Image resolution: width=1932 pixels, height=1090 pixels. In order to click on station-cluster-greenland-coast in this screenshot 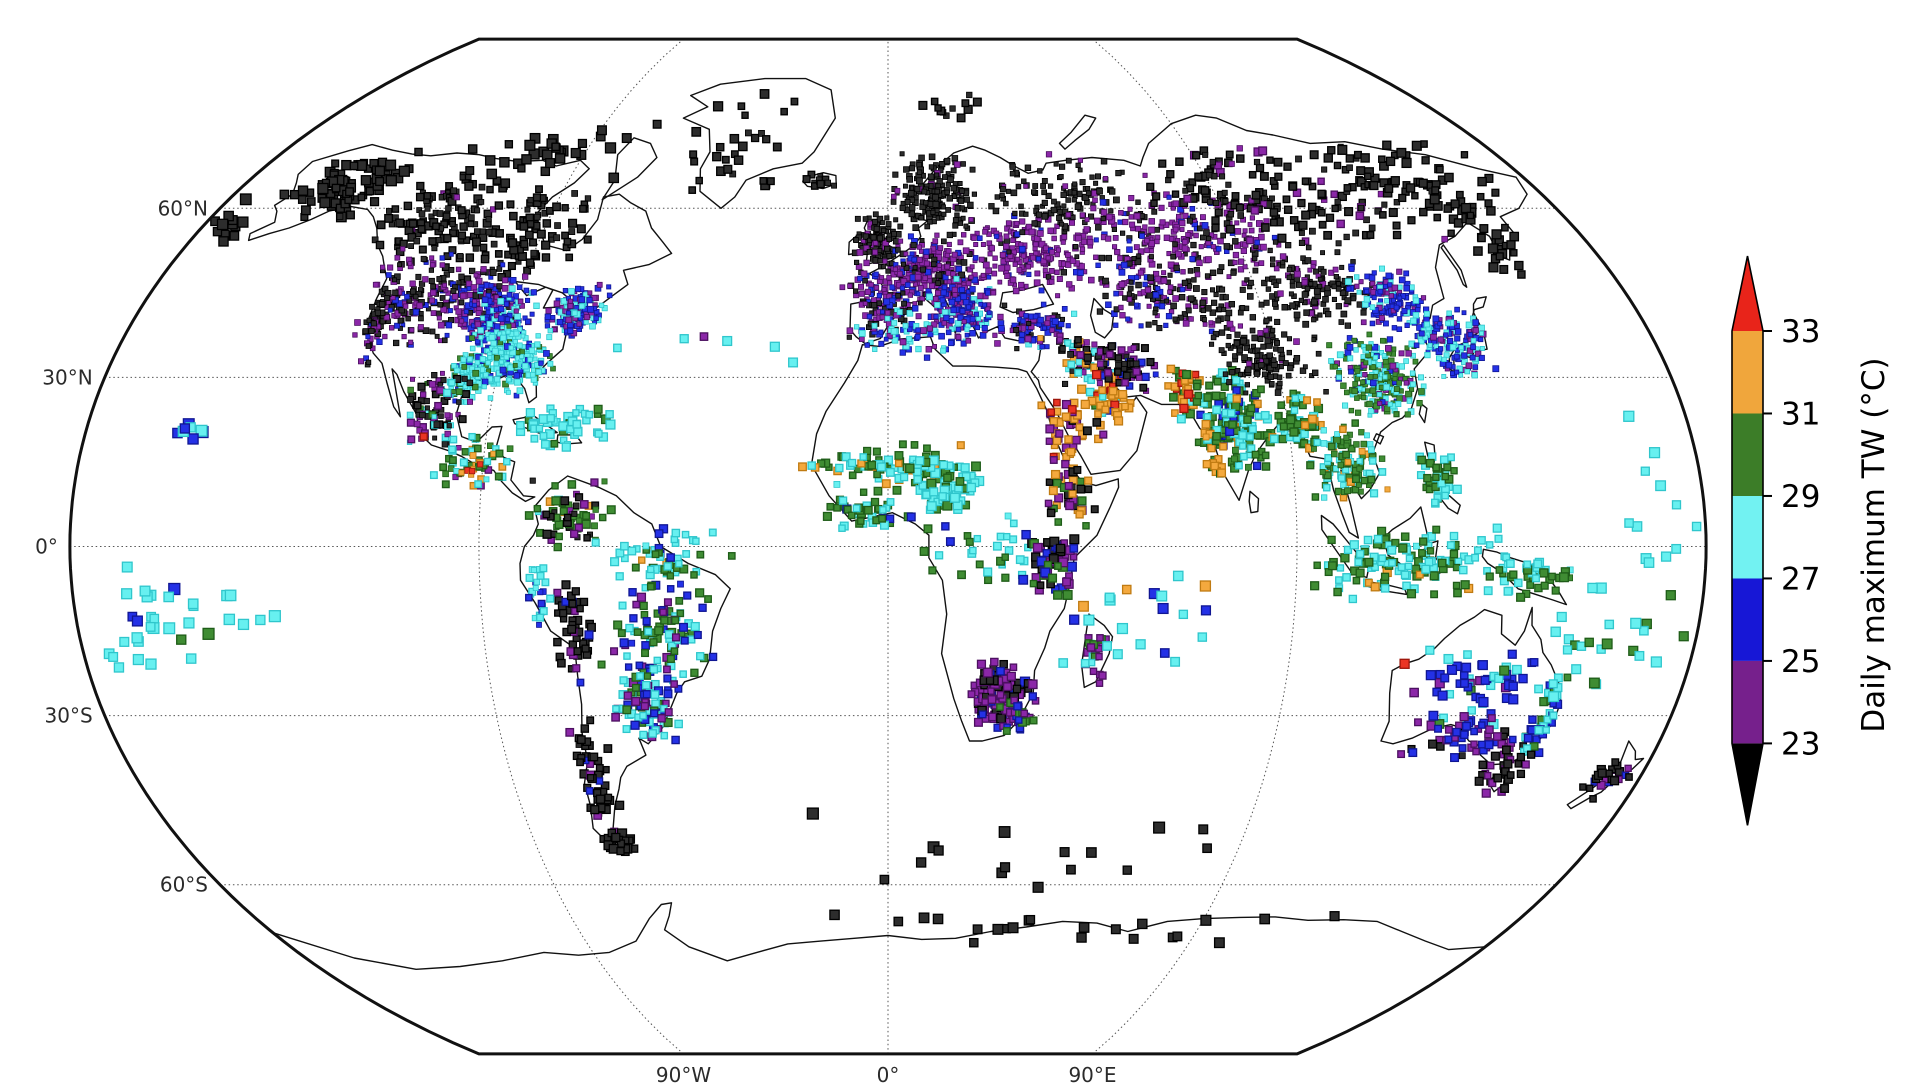, I will do `click(743, 141)`.